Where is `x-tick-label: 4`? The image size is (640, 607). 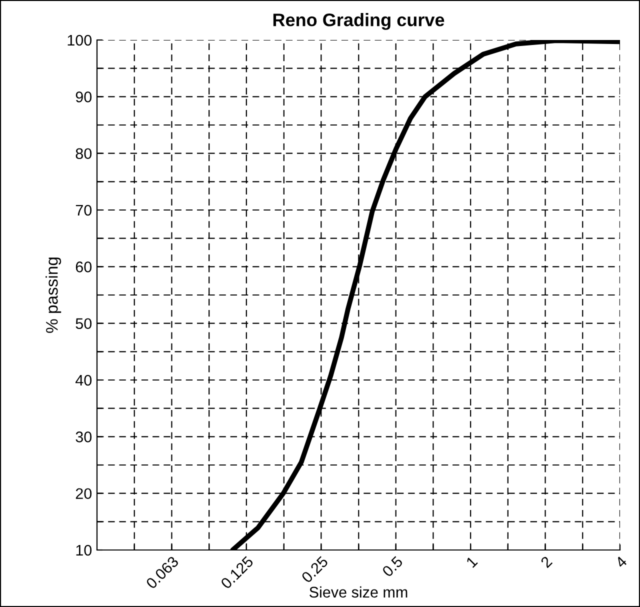 x-tick-label: 4 is located at coordinates (621, 562).